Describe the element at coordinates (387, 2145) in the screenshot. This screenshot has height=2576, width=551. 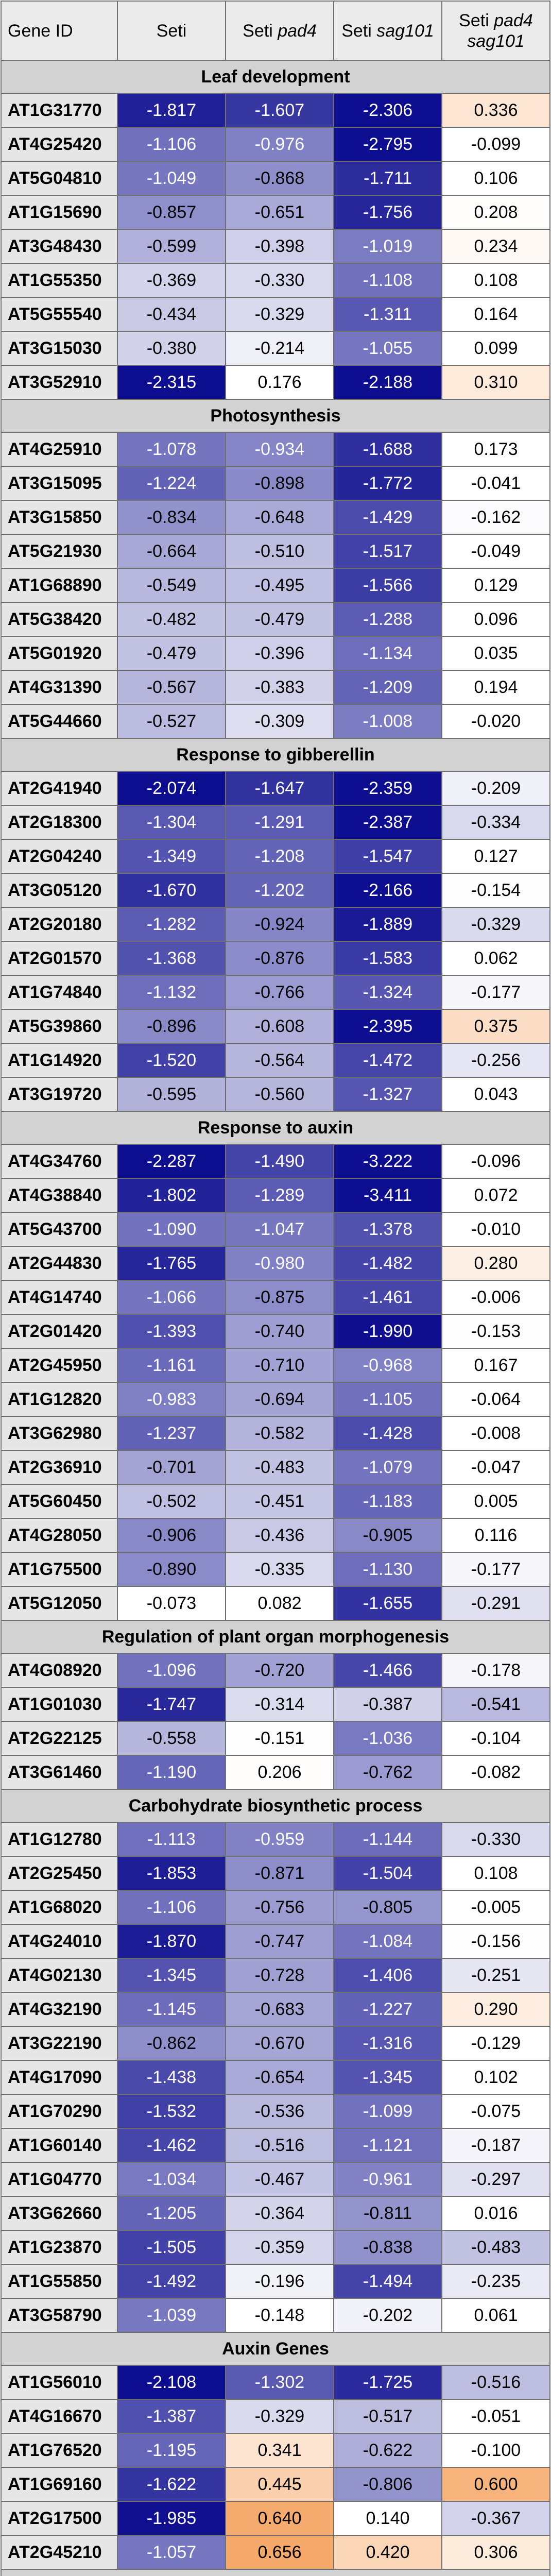
I see `value-cell-seti-sag101: -1.121` at that location.